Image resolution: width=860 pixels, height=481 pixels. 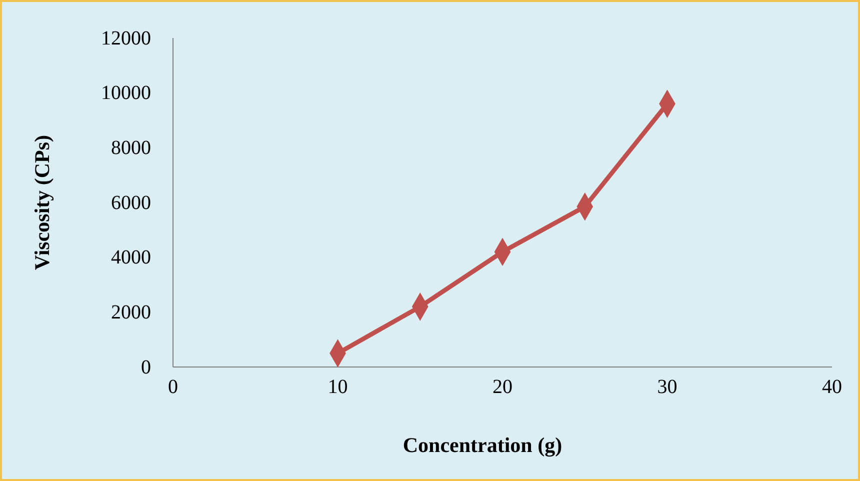 I want to click on y-tick-label: 4000, so click(x=131, y=257).